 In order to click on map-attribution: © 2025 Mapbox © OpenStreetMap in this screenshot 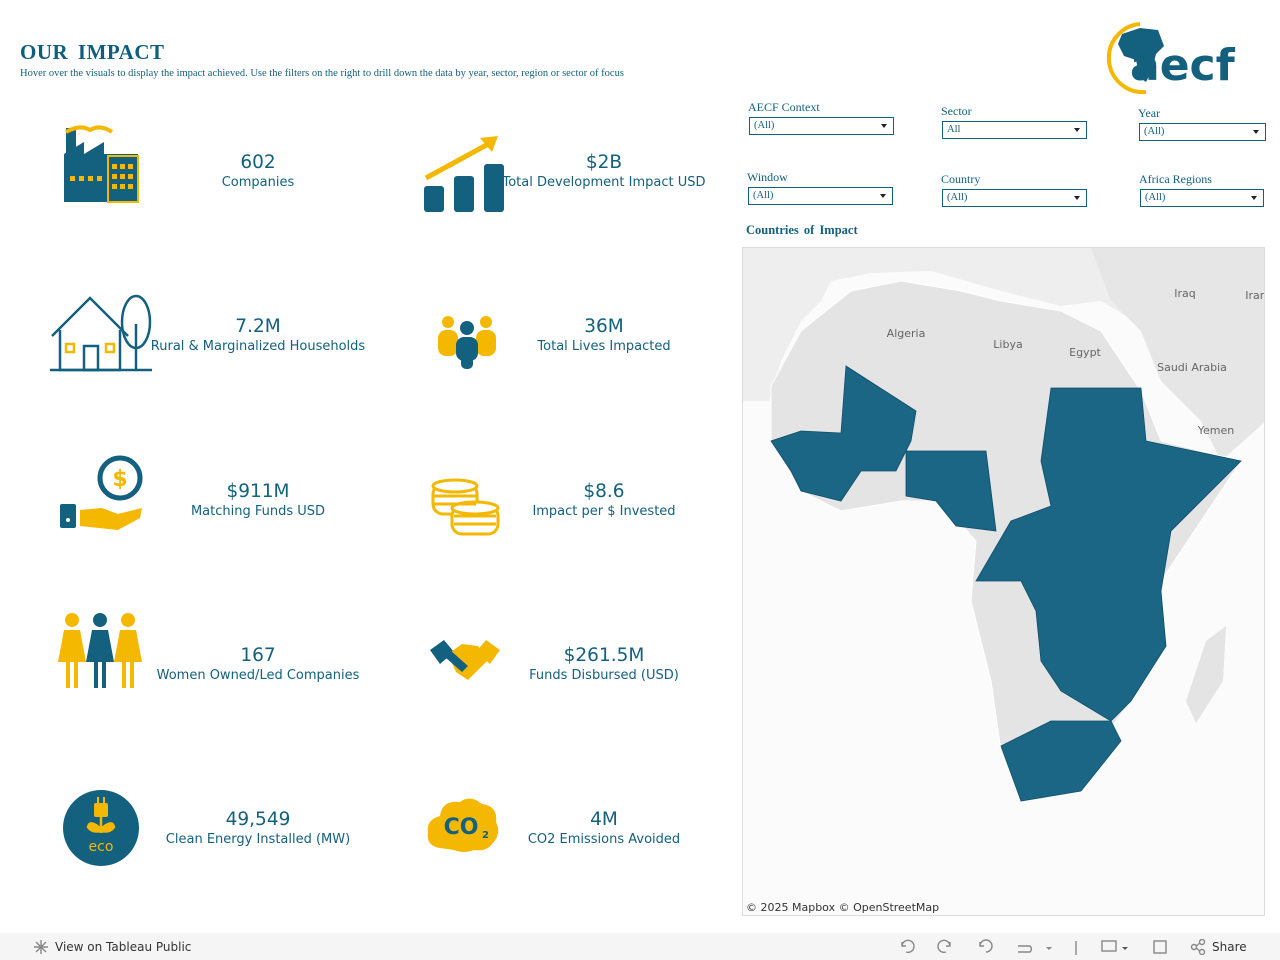, I will do `click(843, 907)`.